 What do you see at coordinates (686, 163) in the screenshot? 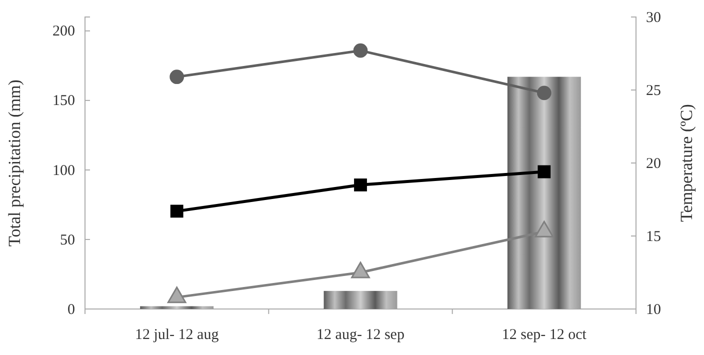
I see `y2-axis-title: Temperature (ºC)` at bounding box center [686, 163].